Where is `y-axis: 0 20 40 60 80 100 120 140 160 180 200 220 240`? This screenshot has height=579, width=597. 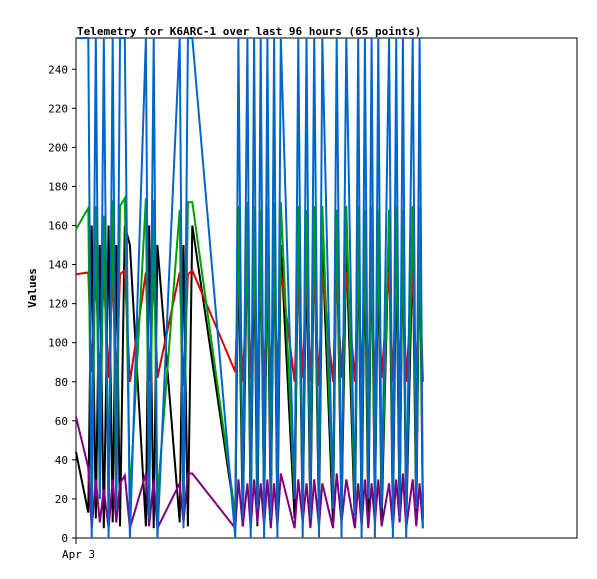
y-axis: 0 20 40 60 80 100 120 140 160 180 200 220 240 is located at coordinates (62, 304).